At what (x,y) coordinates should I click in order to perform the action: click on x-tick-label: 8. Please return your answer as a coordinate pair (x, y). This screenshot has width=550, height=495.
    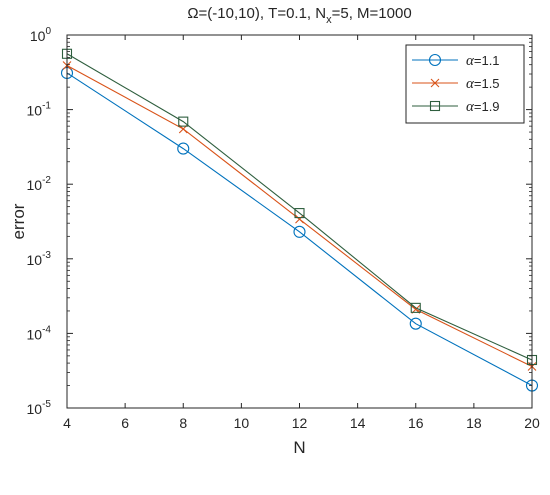
    Looking at the image, I should click on (183, 423).